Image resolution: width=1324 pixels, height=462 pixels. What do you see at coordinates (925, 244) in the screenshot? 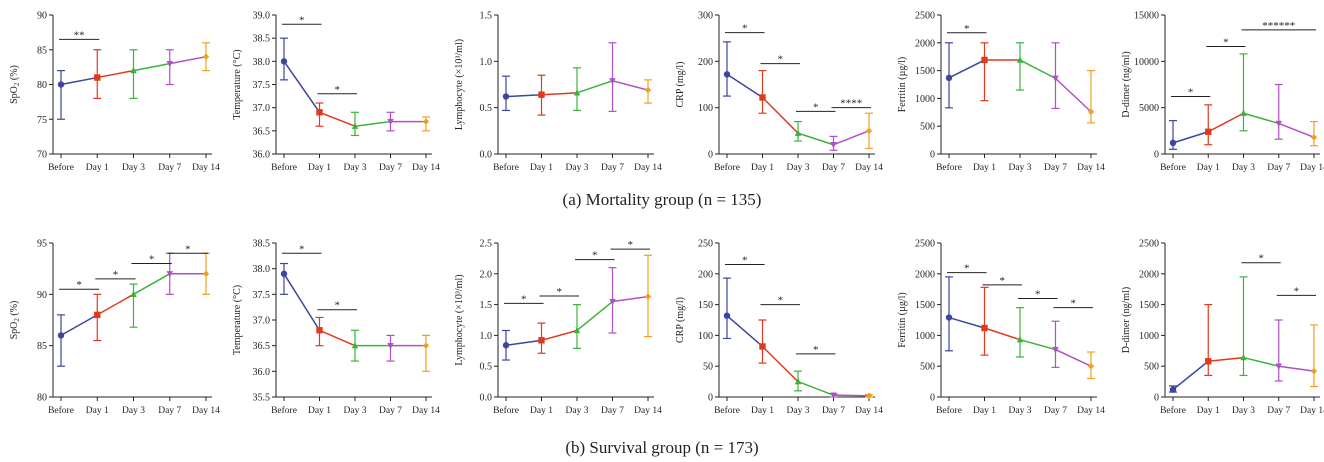
I see `y-tick-label: 2500` at bounding box center [925, 244].